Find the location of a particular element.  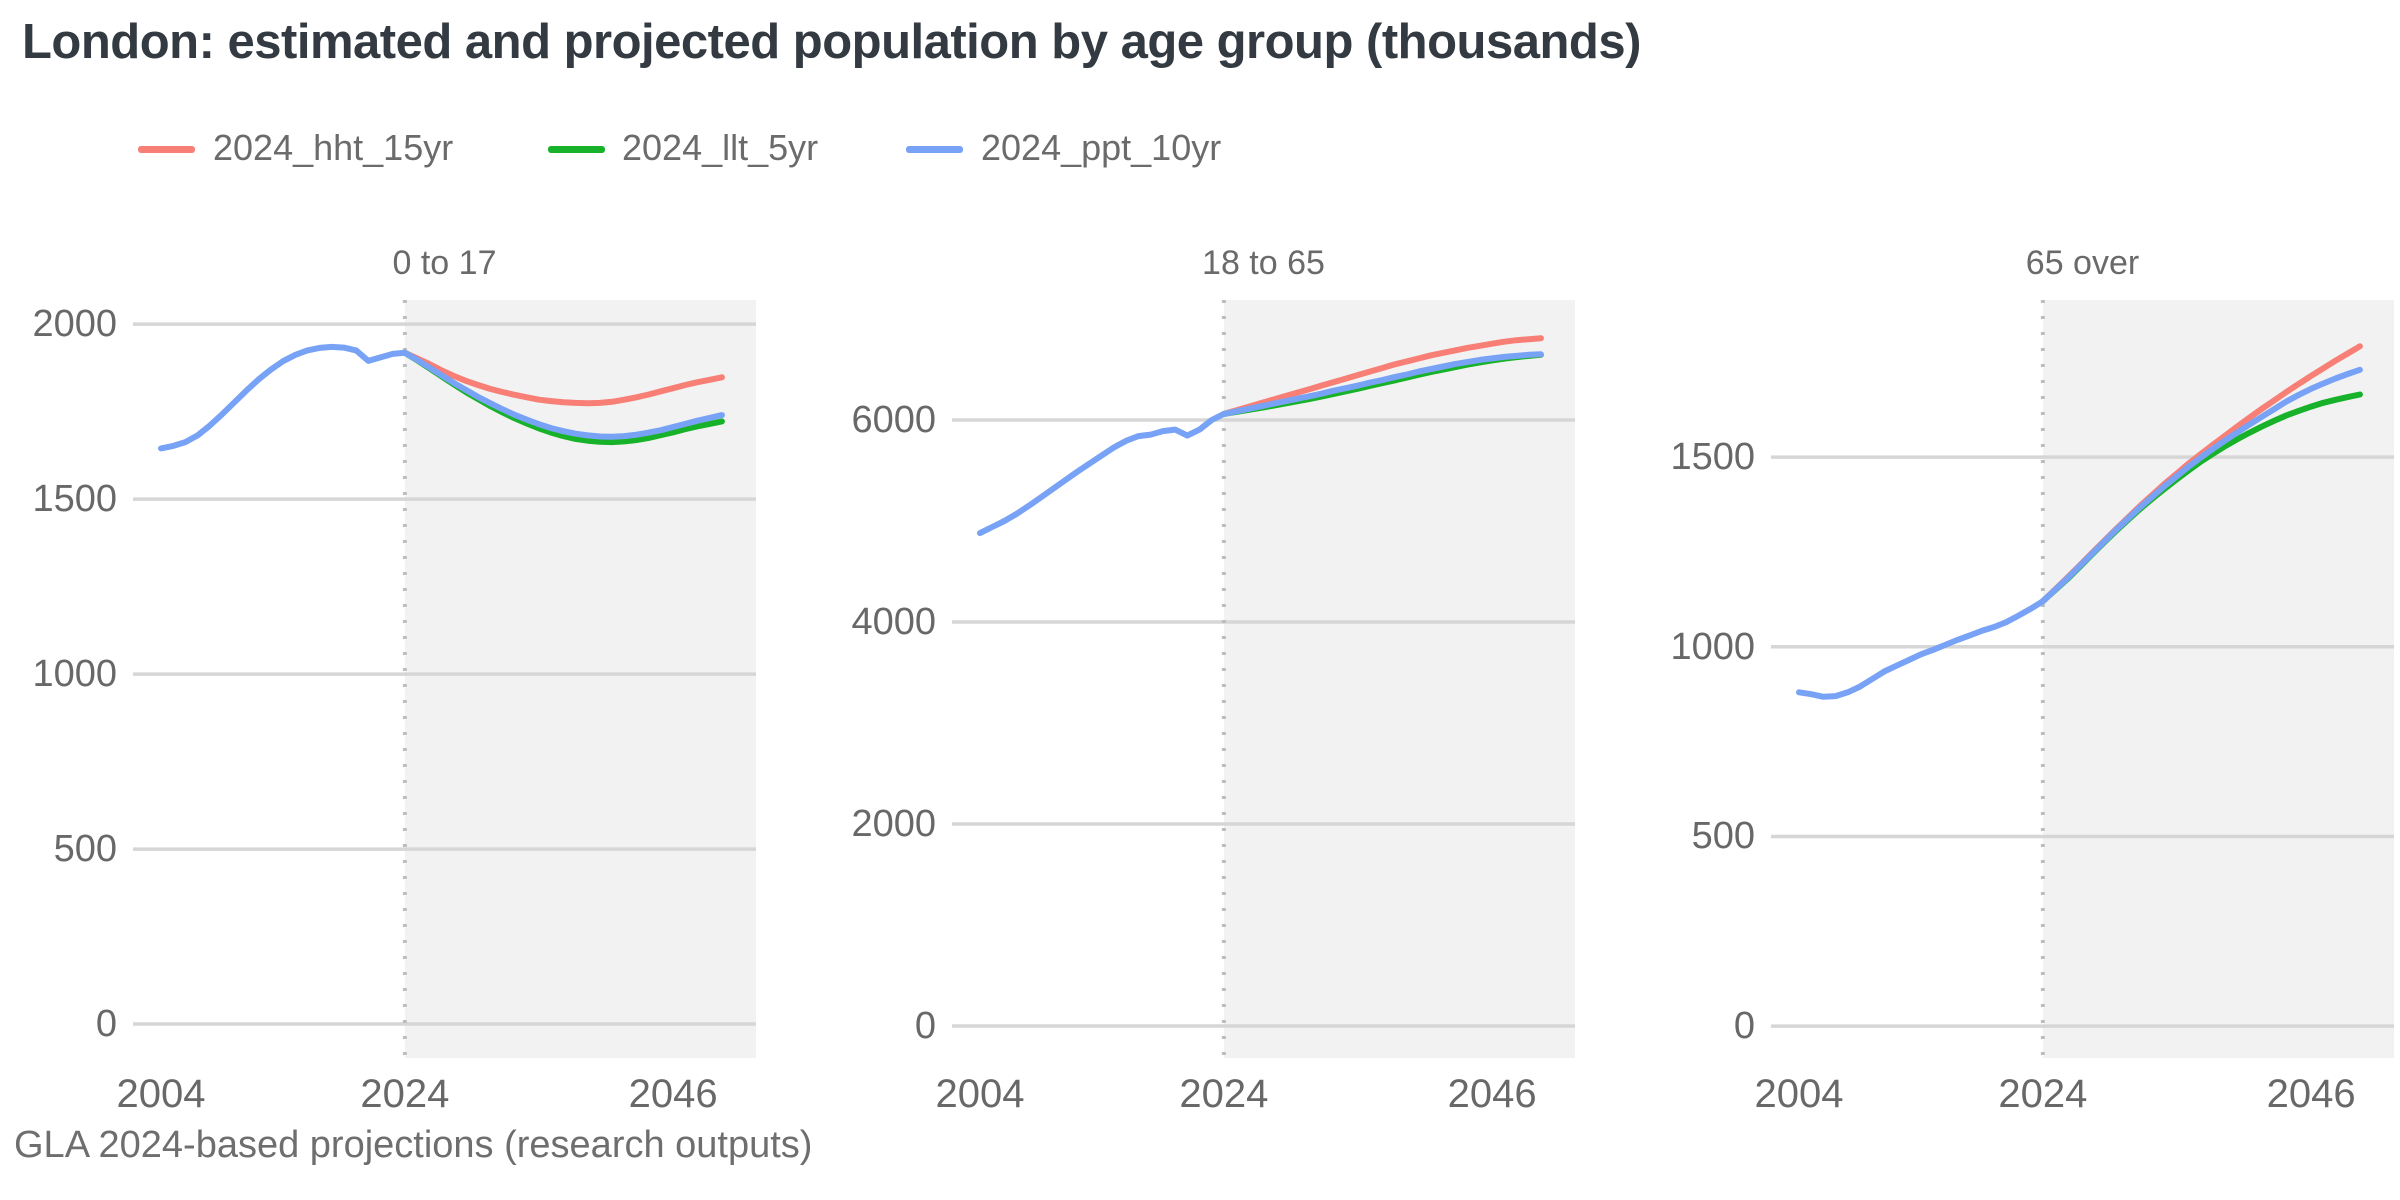

y-axis-tick-label: 4000 is located at coordinates (893, 621).